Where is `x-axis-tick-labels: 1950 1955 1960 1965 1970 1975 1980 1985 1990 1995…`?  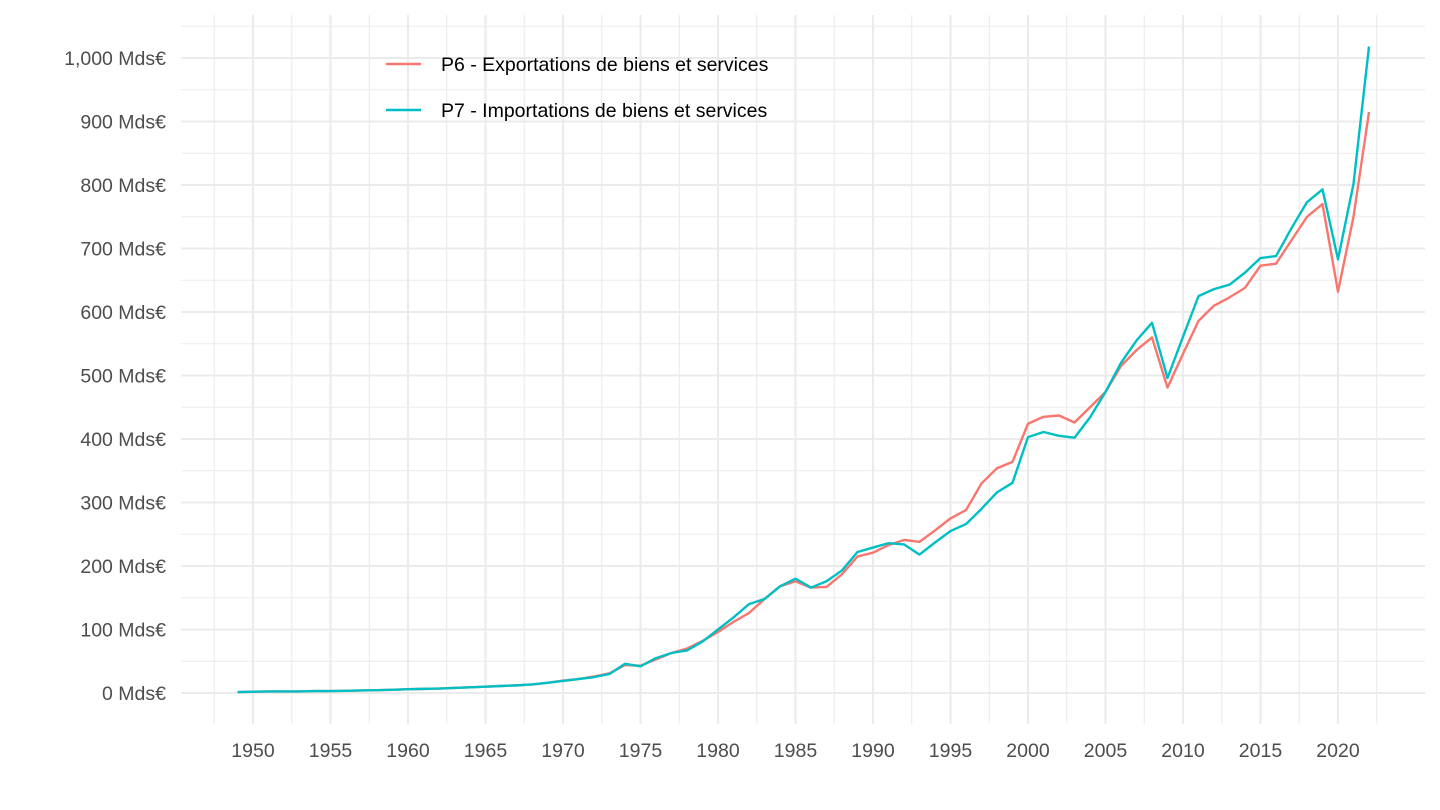 x-axis-tick-labels: 1950 1955 1960 1965 1970 1975 1980 1985 1990 1995… is located at coordinates (795, 751).